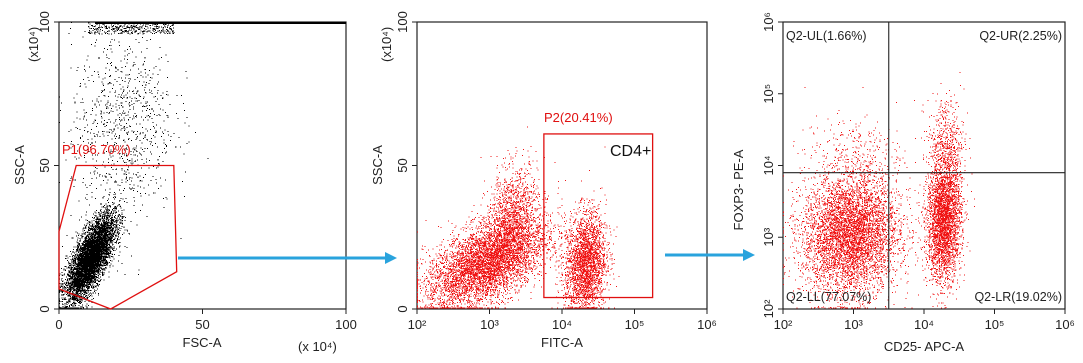 The width and height of the screenshot is (1083, 363). Describe the element at coordinates (1020, 36) in the screenshot. I see `quadrant-ur-label: Q2-UR(2.25%)` at that location.